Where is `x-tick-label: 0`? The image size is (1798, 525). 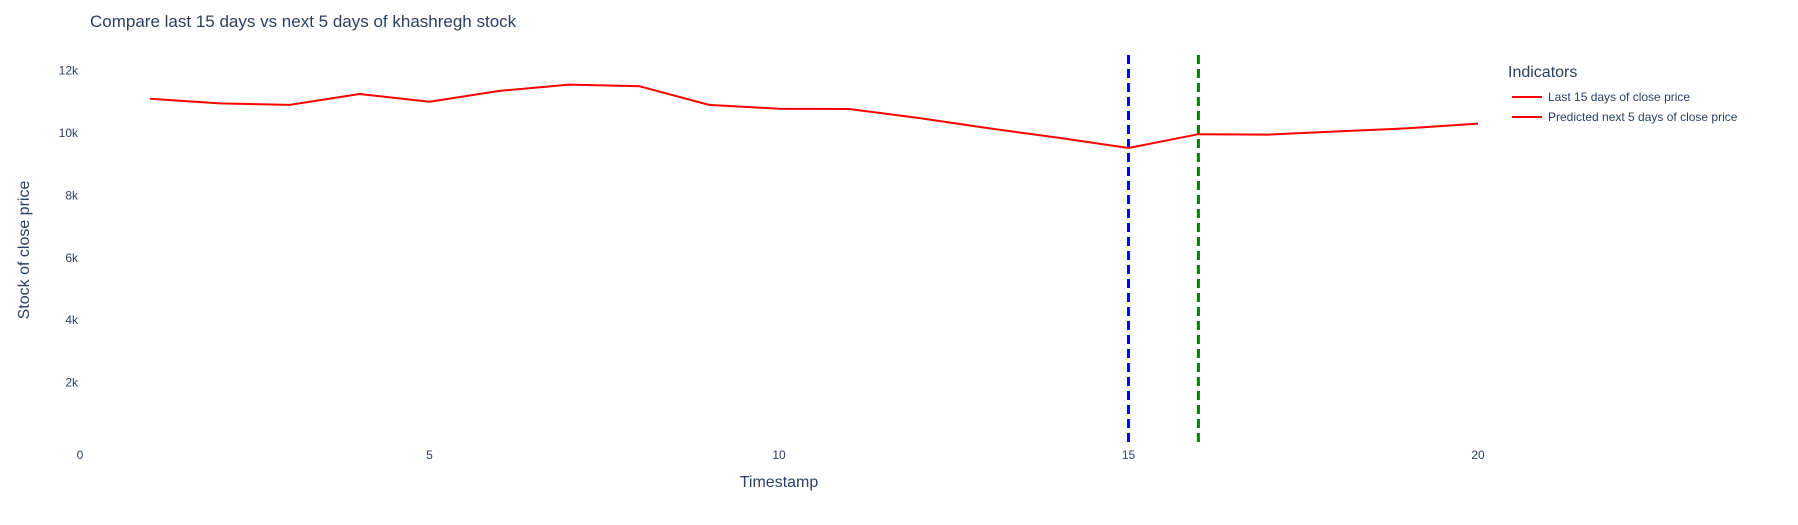
x-tick-label: 0 is located at coordinates (80, 455).